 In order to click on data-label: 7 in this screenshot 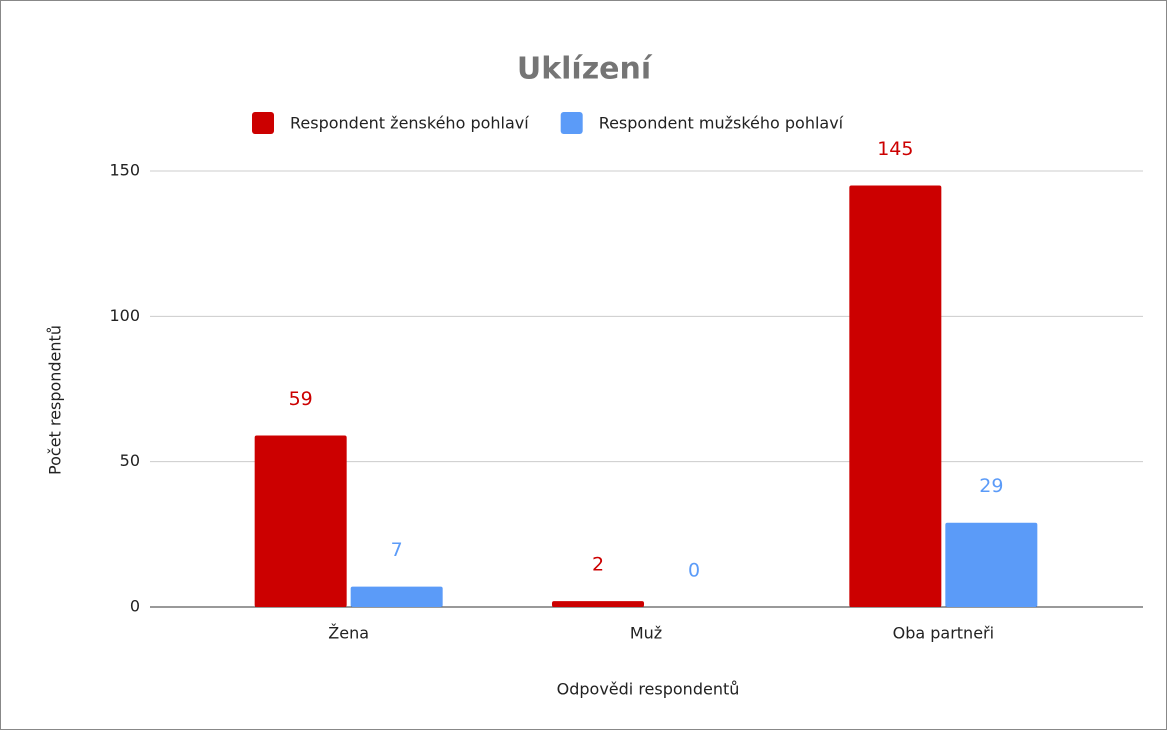, I will do `click(397, 550)`.